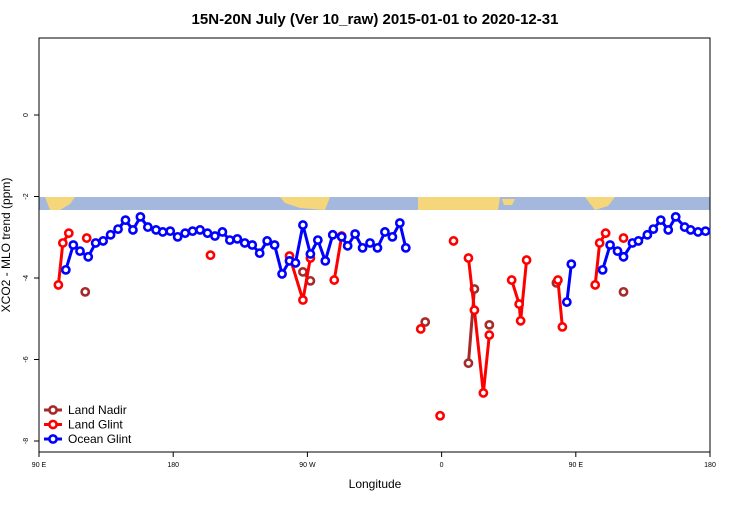 The width and height of the screenshot is (750, 505). I want to click on x-tick-label: 90 E, so click(576, 465).